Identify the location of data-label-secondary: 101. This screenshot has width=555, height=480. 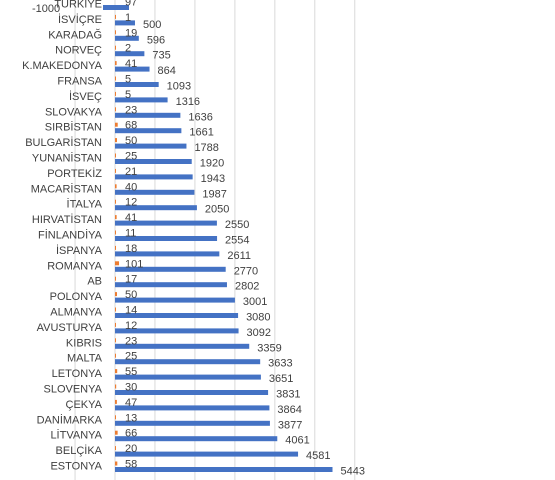
(134, 264).